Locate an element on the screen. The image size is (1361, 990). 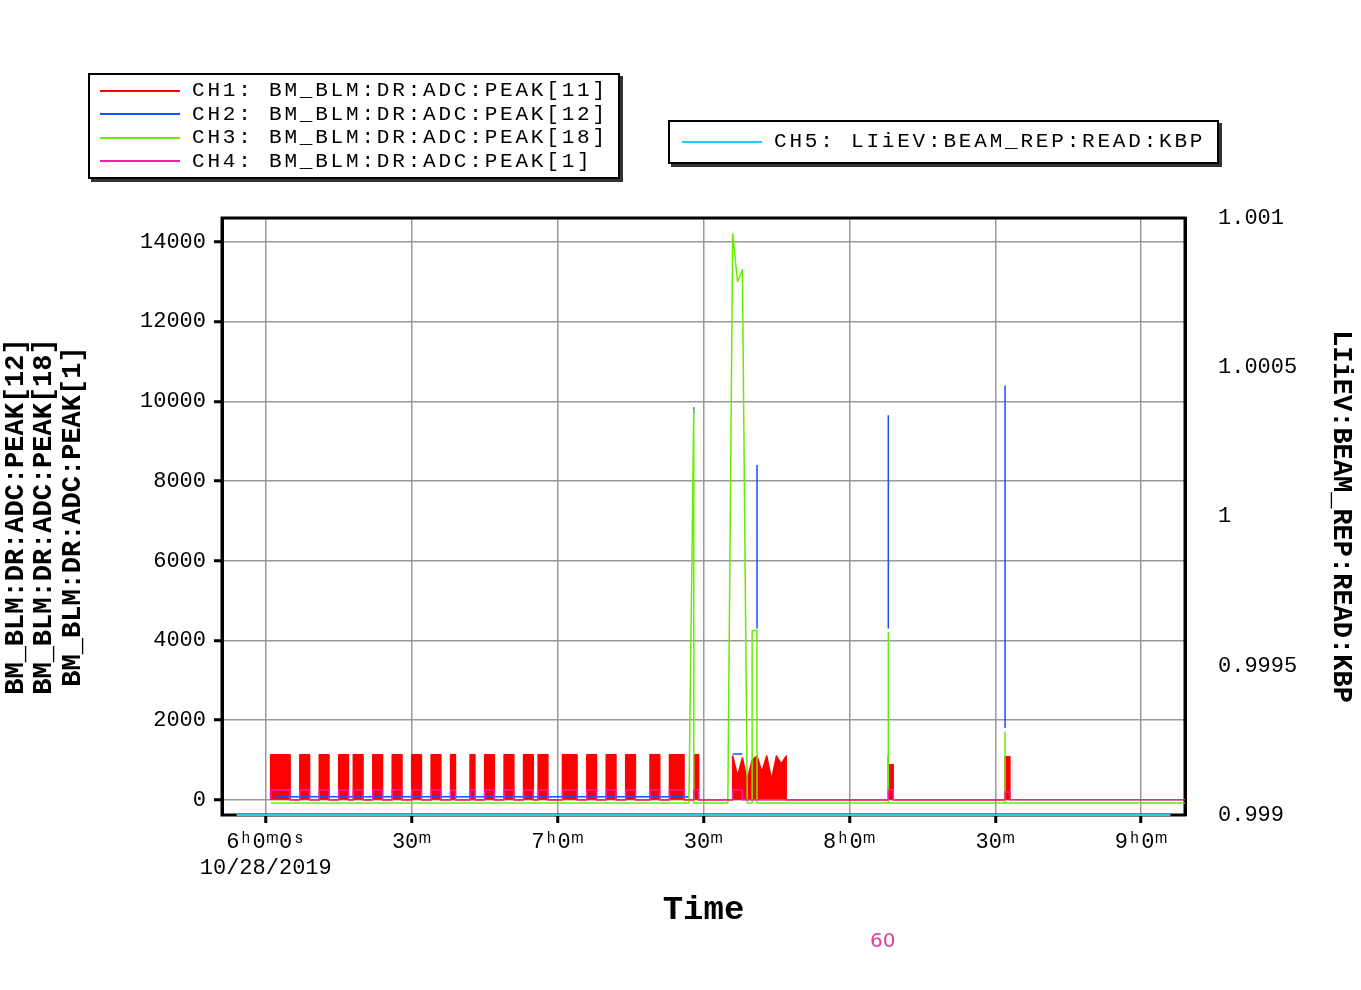
y-tick-label: 6000 is located at coordinates (179, 561).